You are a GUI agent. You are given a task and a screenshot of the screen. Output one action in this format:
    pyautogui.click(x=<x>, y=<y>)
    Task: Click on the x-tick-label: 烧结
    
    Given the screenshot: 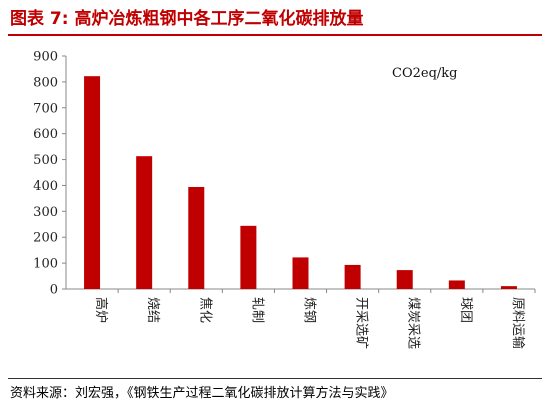 What is the action you would take?
    pyautogui.click(x=152, y=310)
    